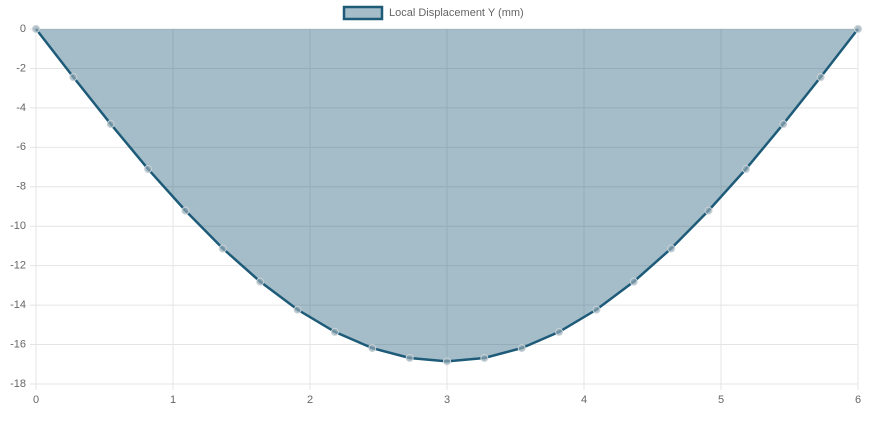 Image resolution: width=886 pixels, height=424 pixels. Describe the element at coordinates (23, 29) in the screenshot. I see `y-tick-label: 0` at that location.